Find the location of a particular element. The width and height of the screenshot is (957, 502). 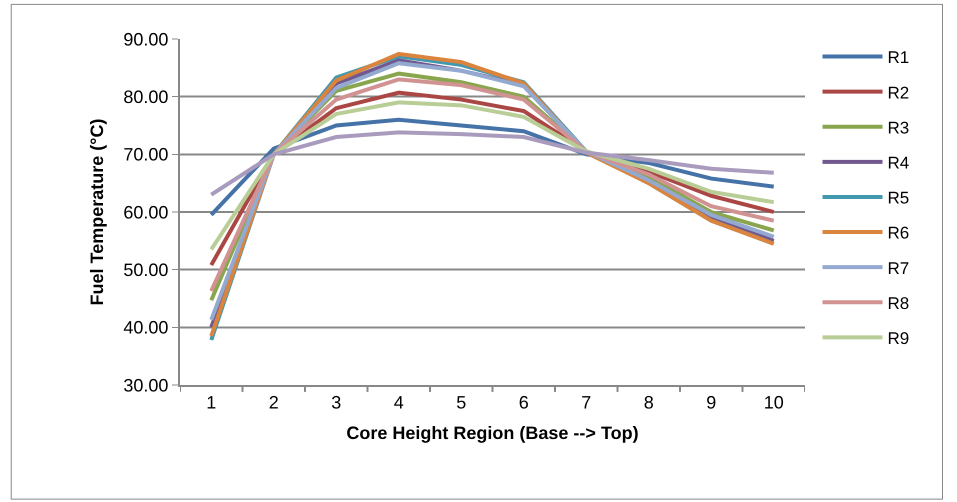

legend-label: R4 is located at coordinates (899, 162).